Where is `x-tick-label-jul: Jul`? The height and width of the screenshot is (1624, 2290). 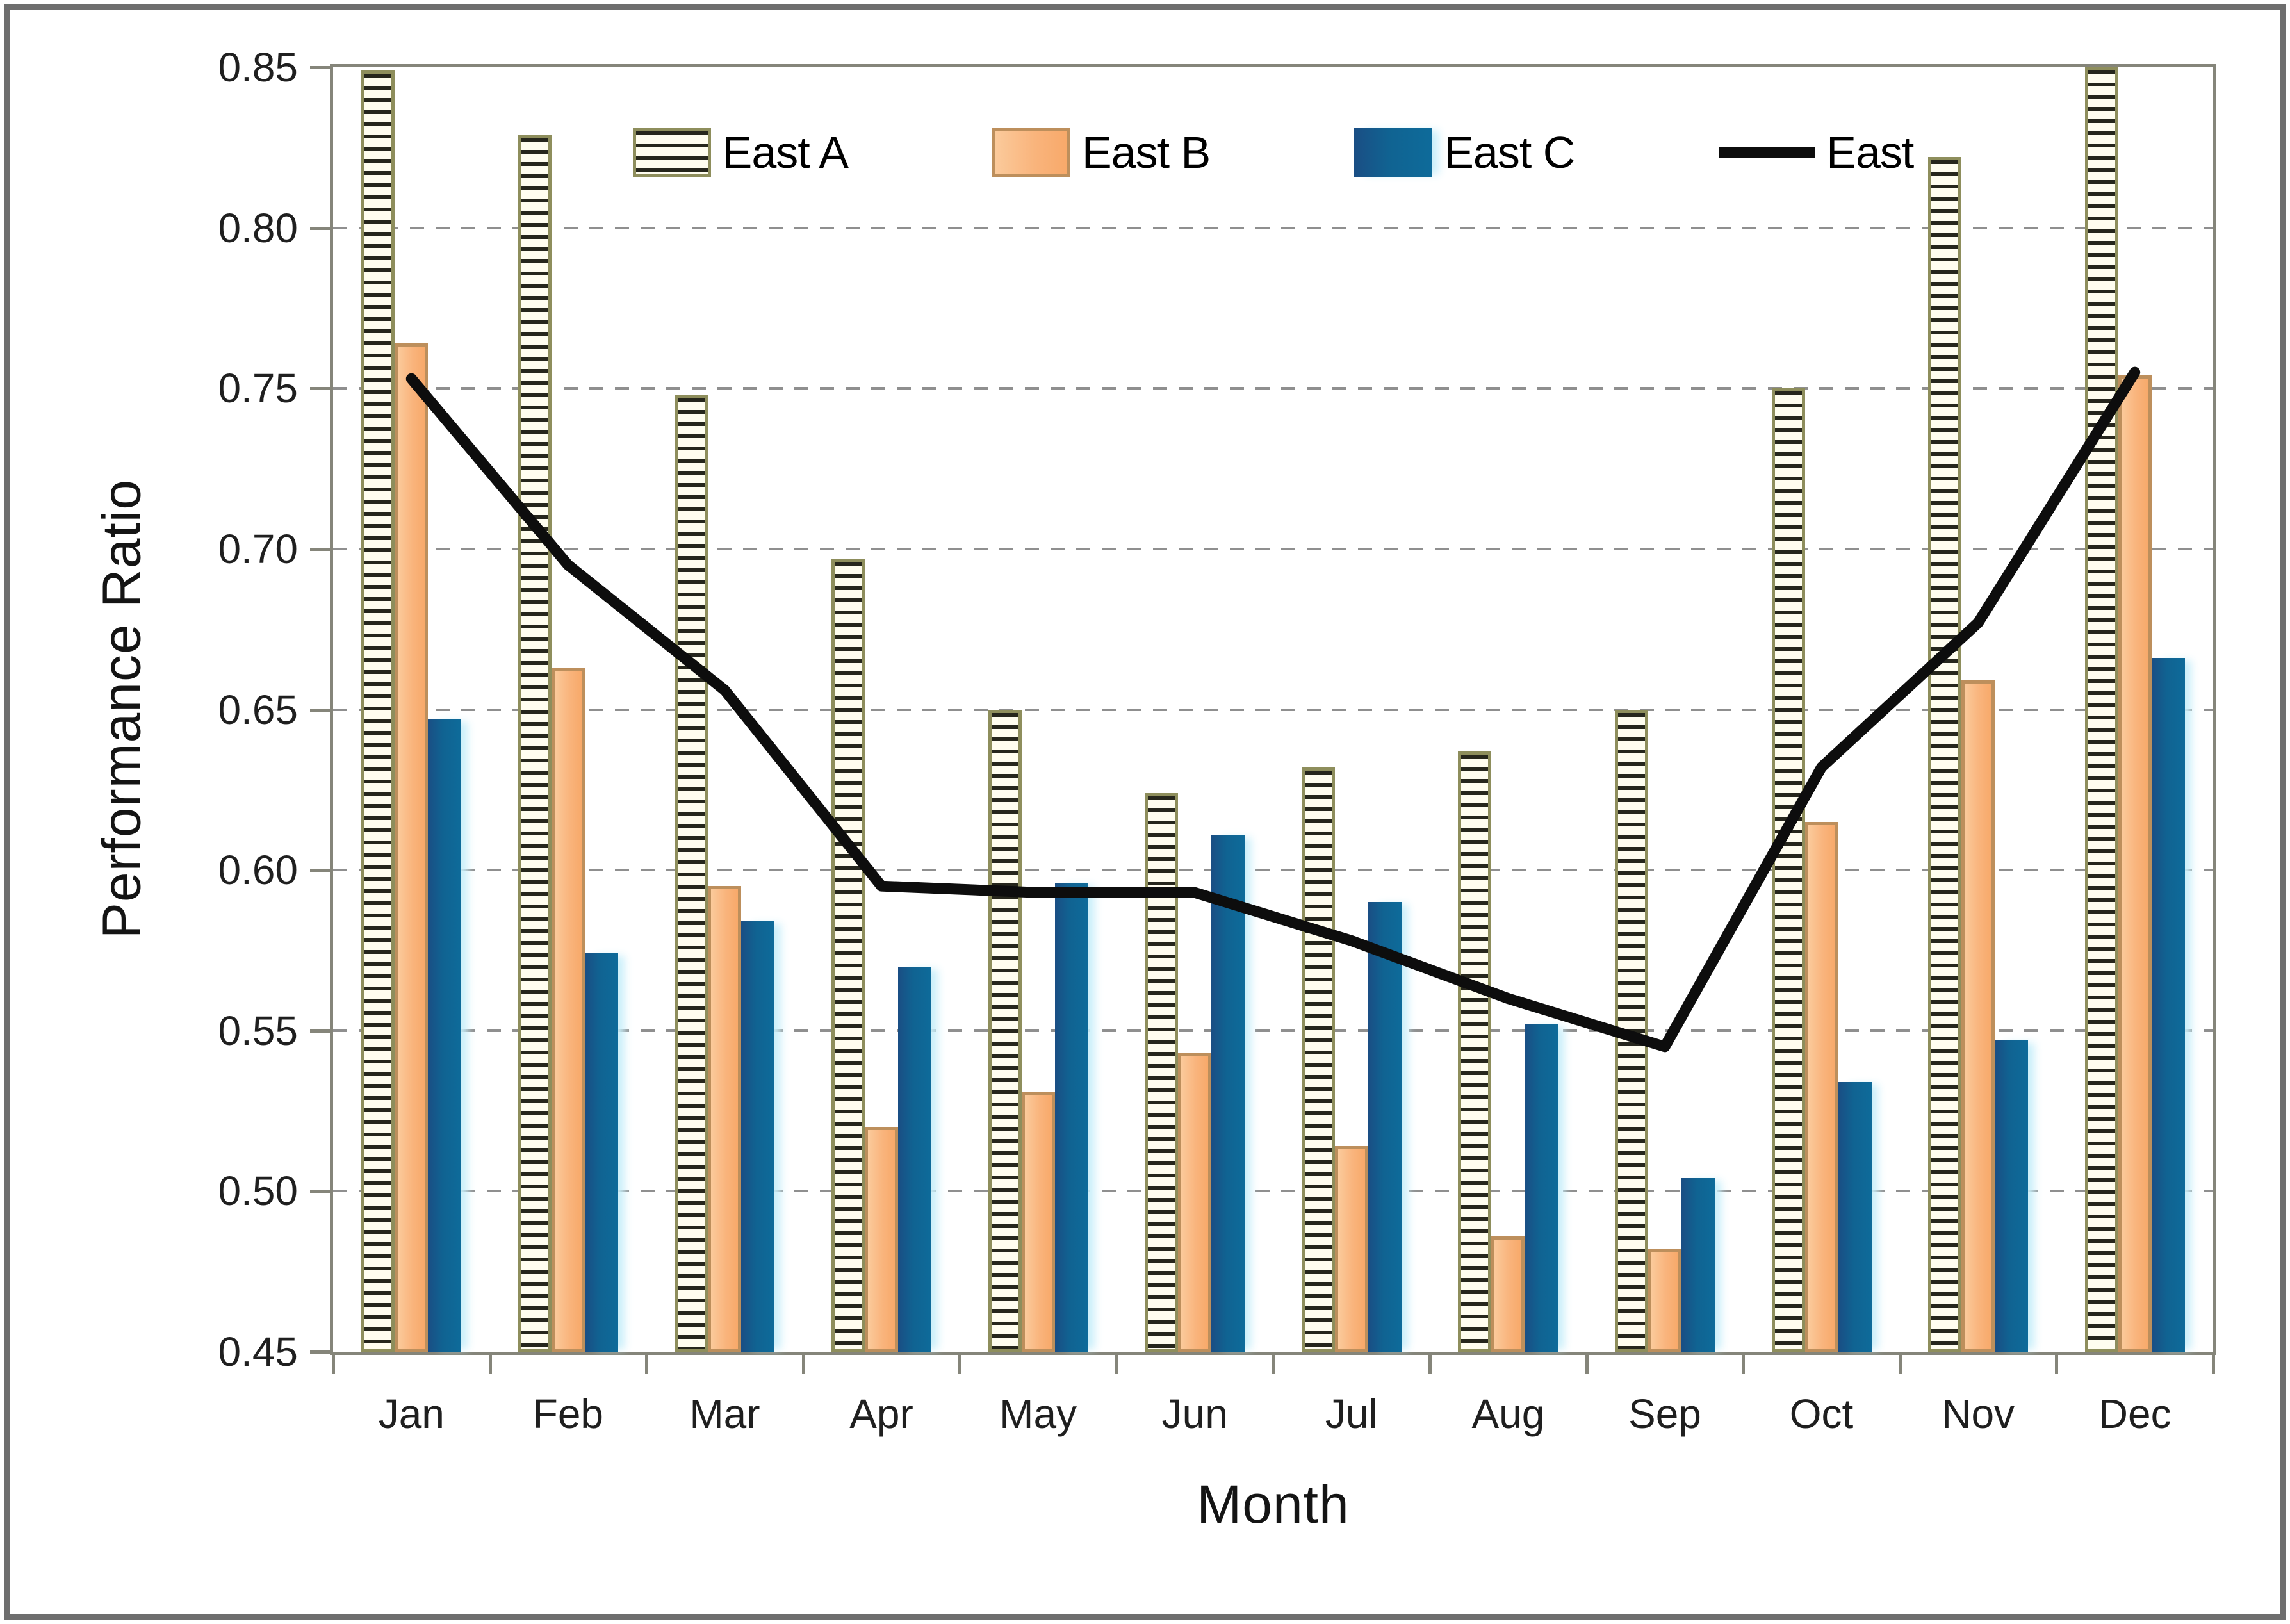 x-tick-label-jul: Jul is located at coordinates (1351, 1414).